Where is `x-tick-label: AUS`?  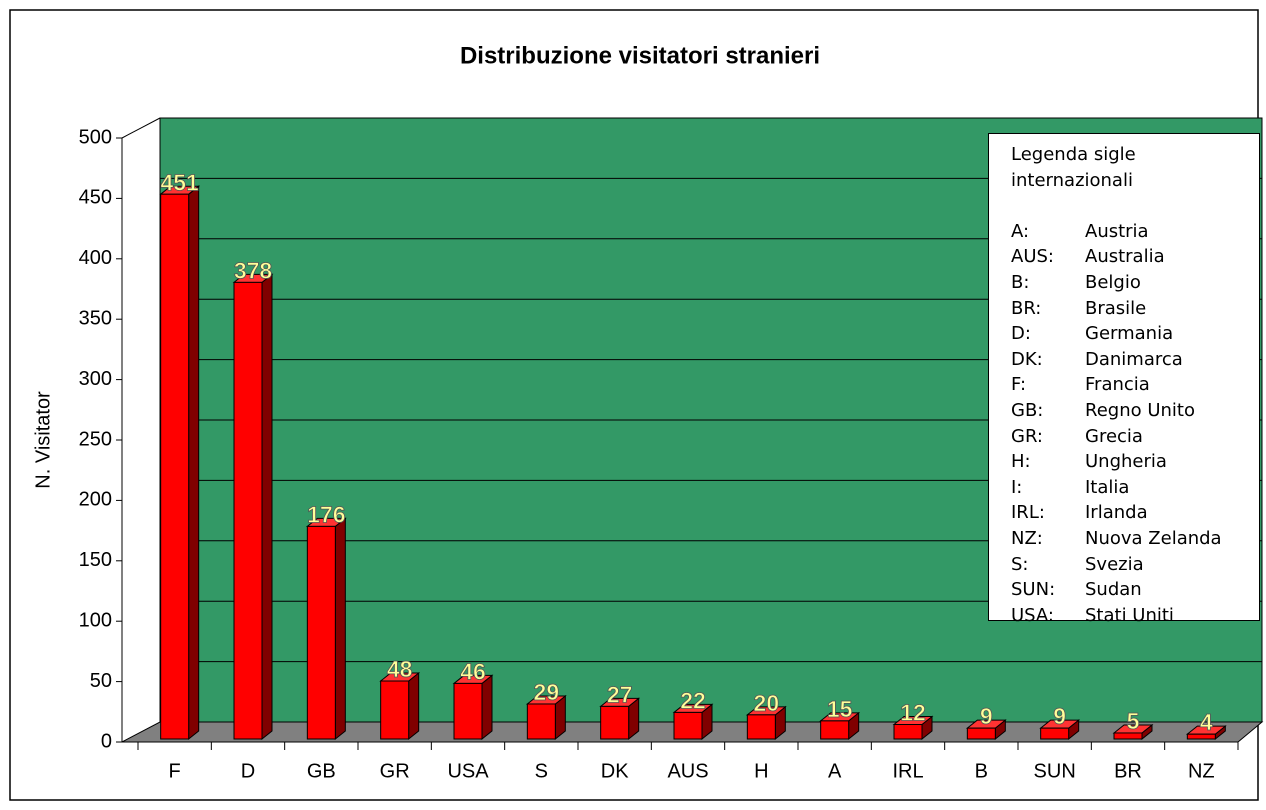
x-tick-label: AUS is located at coordinates (687, 771).